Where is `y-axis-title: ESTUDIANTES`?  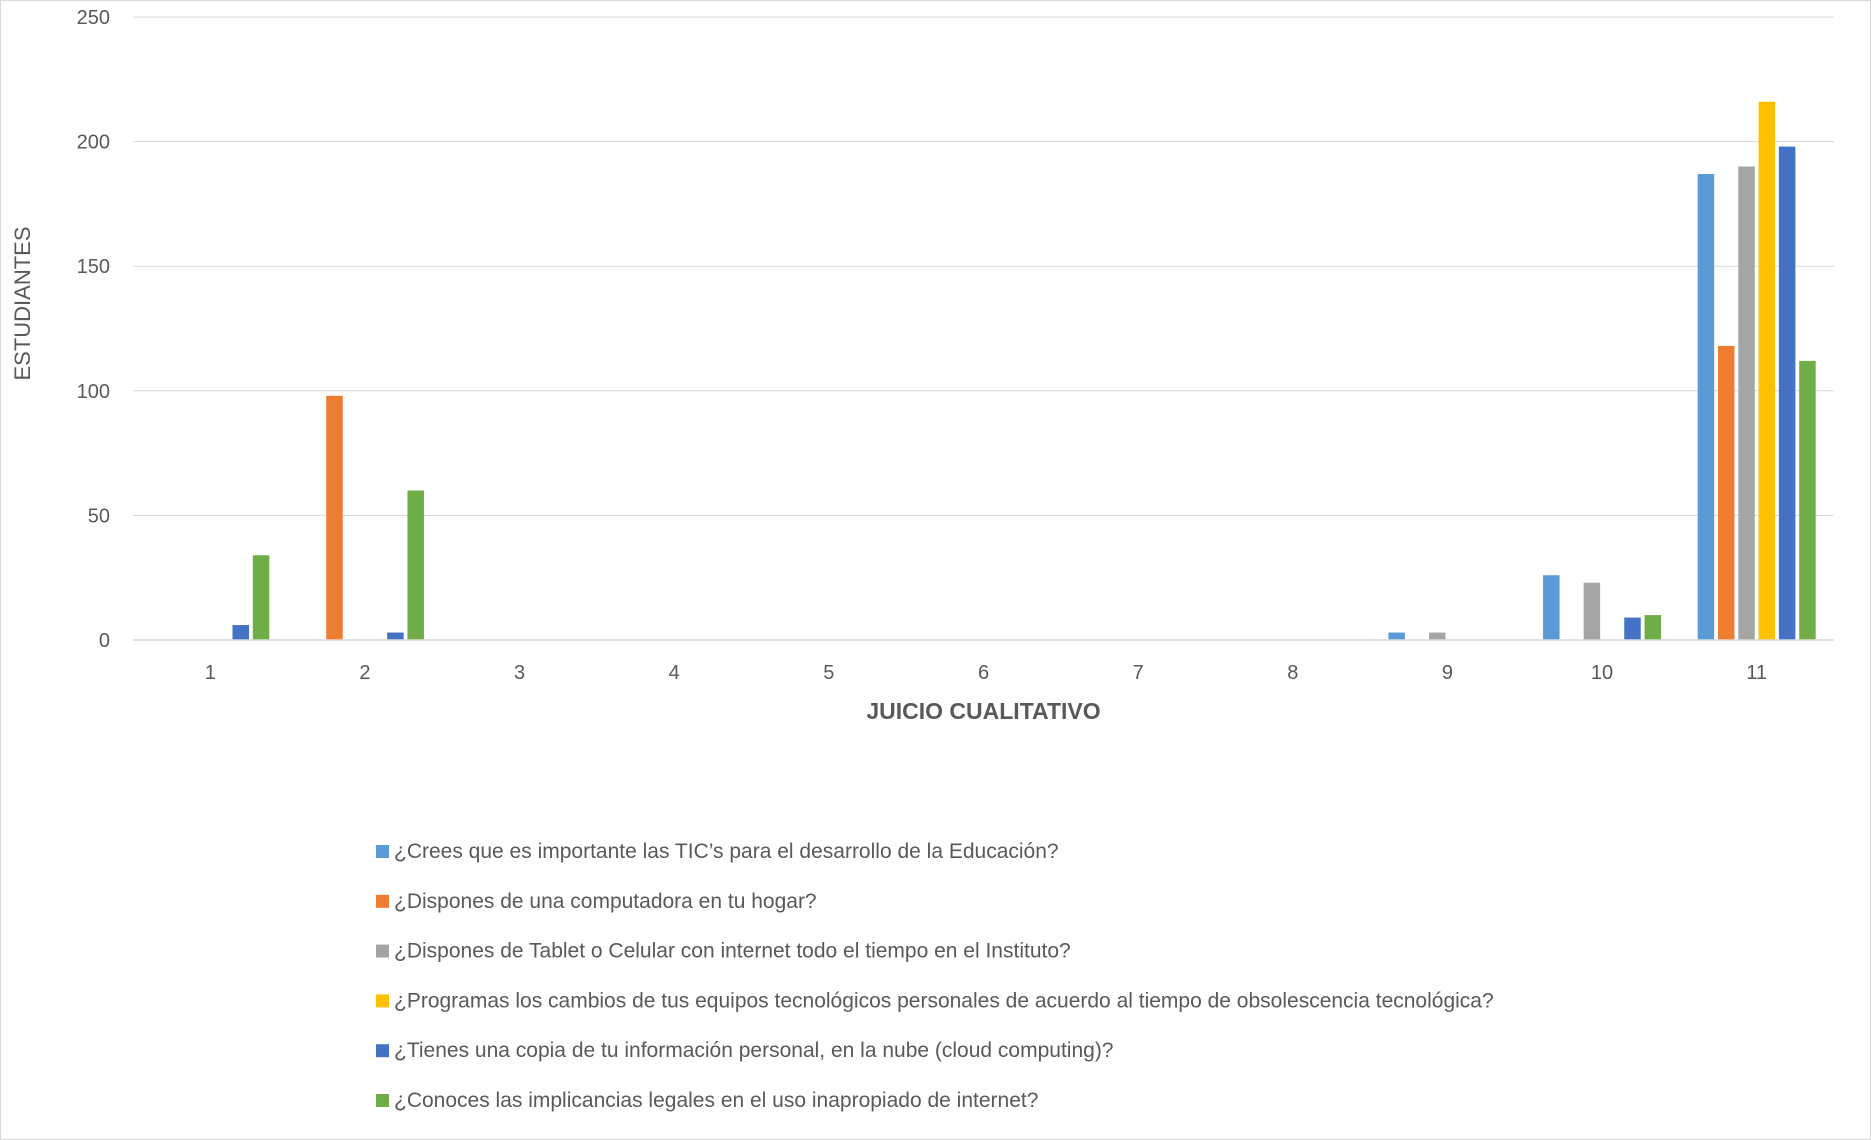
y-axis-title: ESTUDIANTES is located at coordinates (22, 303).